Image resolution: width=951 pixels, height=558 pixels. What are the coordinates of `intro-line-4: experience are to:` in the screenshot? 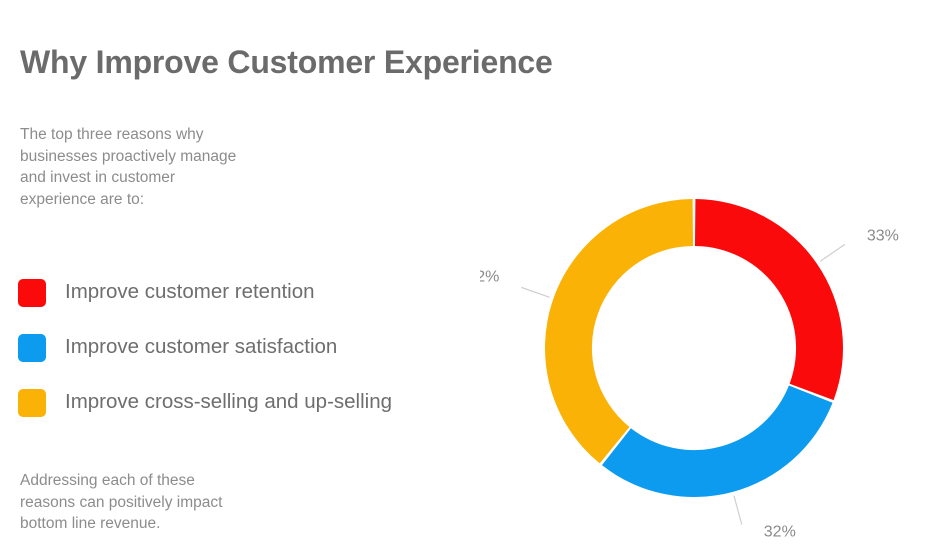 It's located at (82, 199).